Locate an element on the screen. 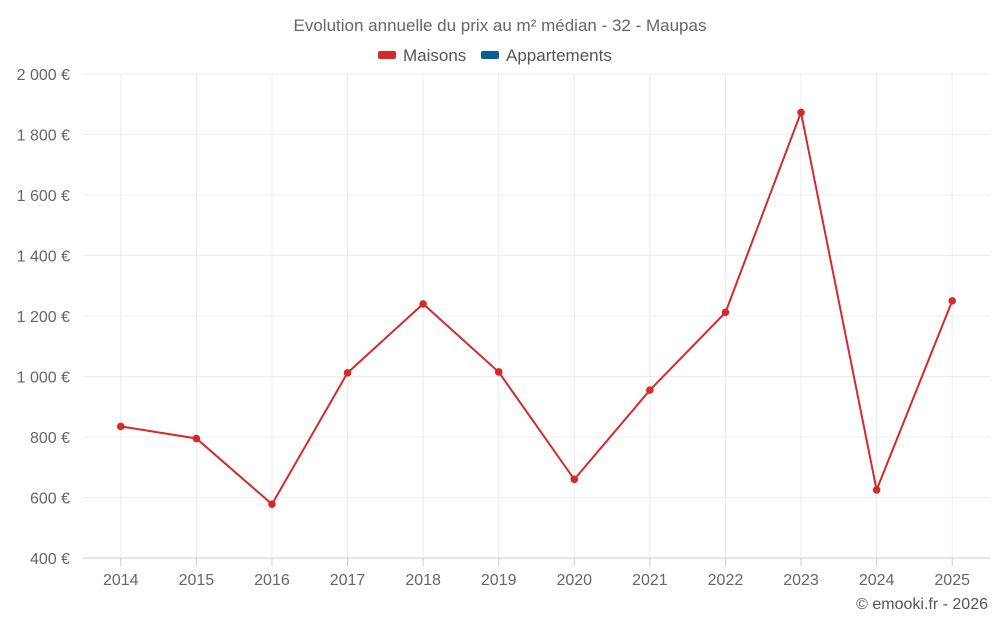  x-tick-label: 2021 is located at coordinates (650, 580).